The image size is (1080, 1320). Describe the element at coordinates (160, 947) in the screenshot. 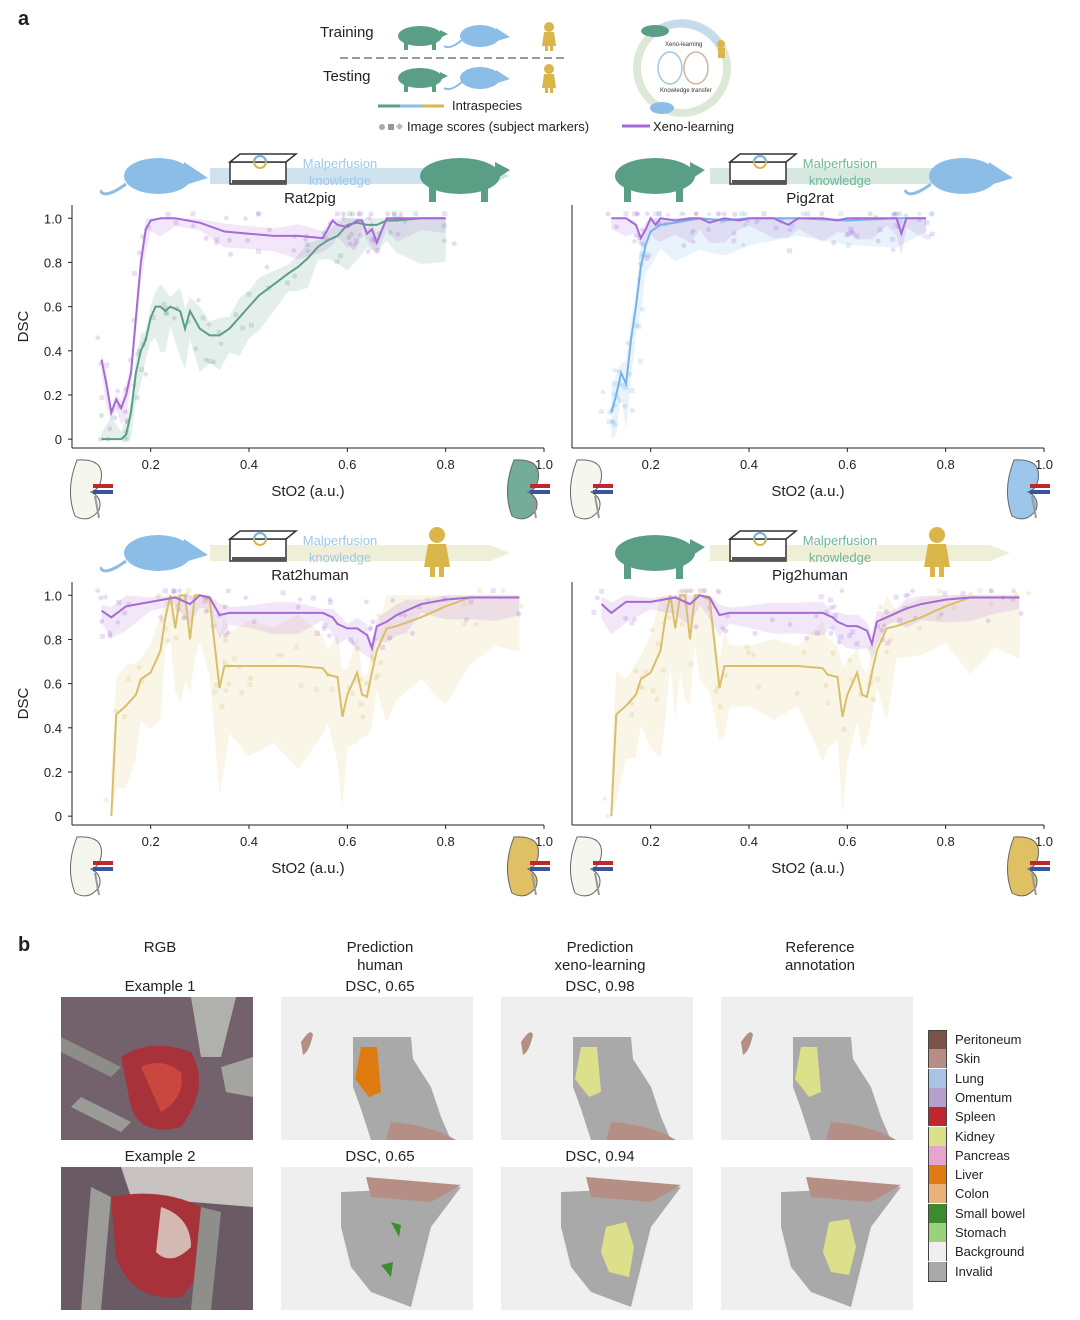

I see `column-header-rgb: RGB` at that location.